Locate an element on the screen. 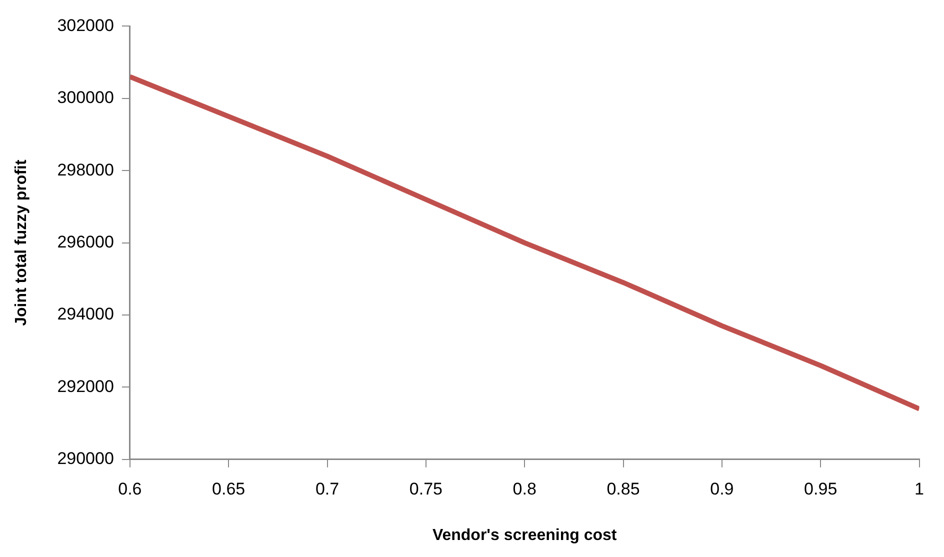 The image size is (944, 557). y-tick-label: 290000 is located at coordinates (85, 458).